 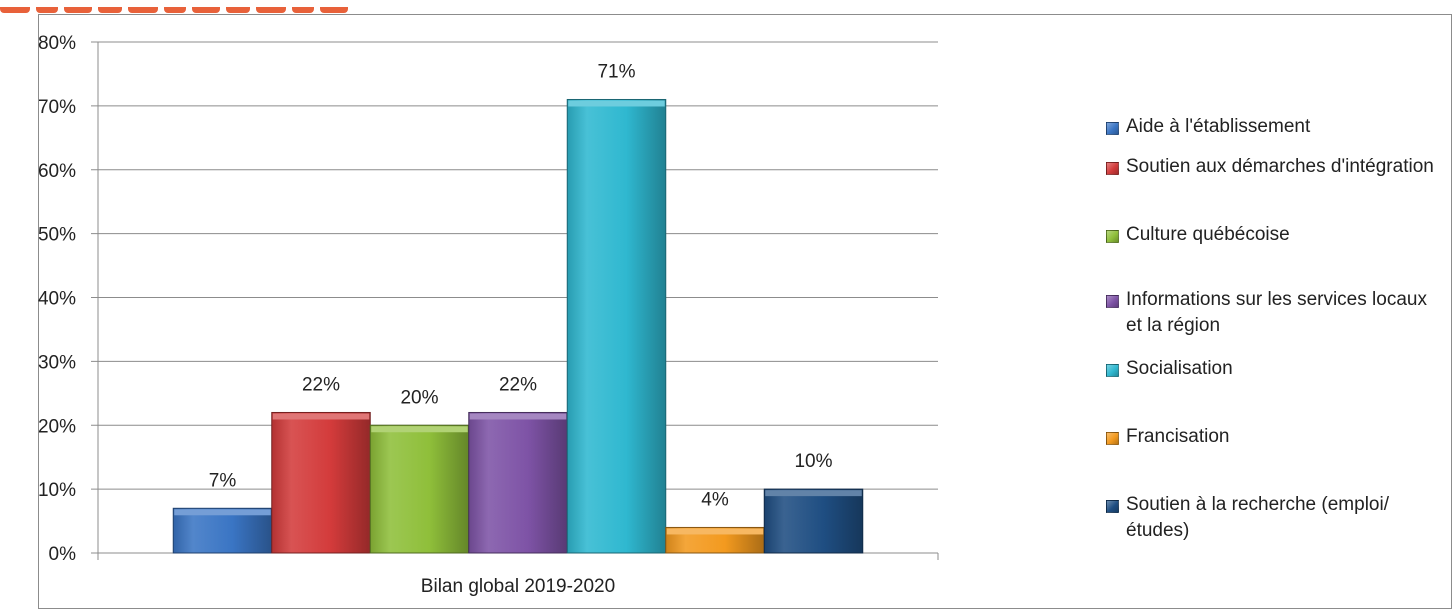 I want to click on legend-label: Socialisation, so click(x=1179, y=368).